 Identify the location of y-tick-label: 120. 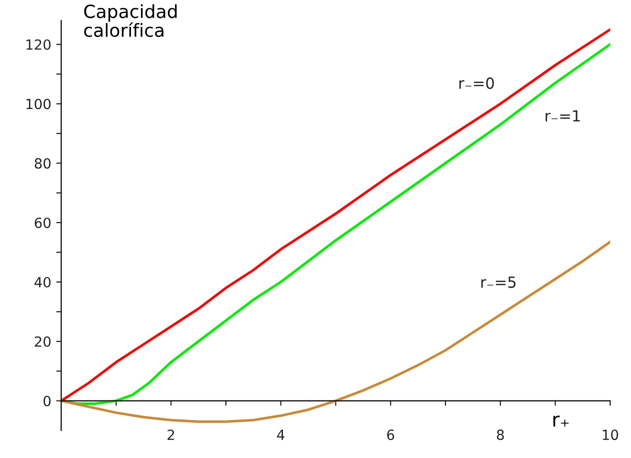
(38, 44).